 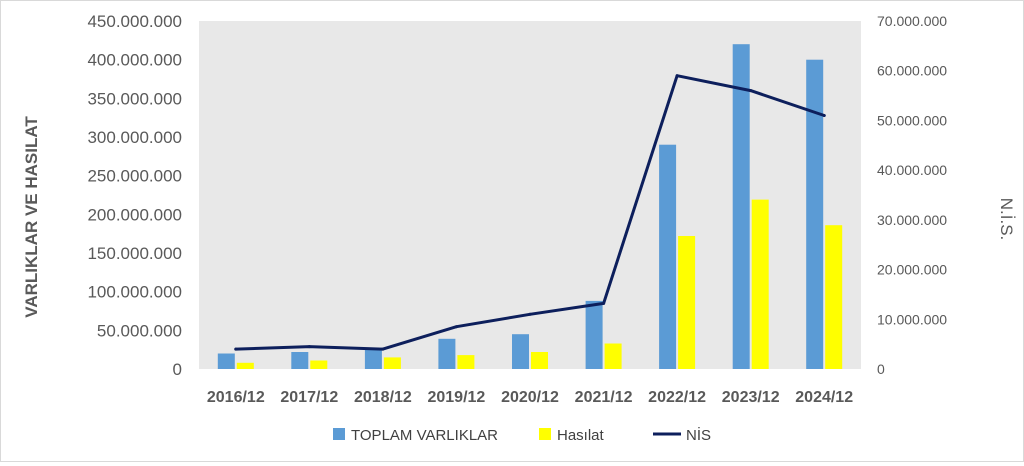 What do you see at coordinates (751, 397) in the screenshot?
I see `x-tick-label: 2023/12` at bounding box center [751, 397].